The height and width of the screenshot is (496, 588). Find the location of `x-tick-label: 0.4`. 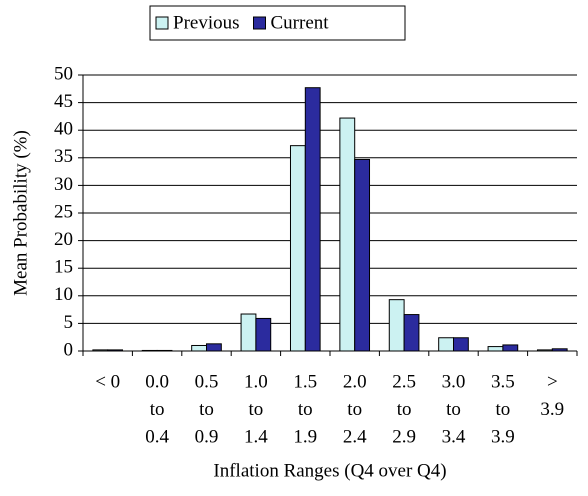

x-tick-label: 0.4 is located at coordinates (157, 436).